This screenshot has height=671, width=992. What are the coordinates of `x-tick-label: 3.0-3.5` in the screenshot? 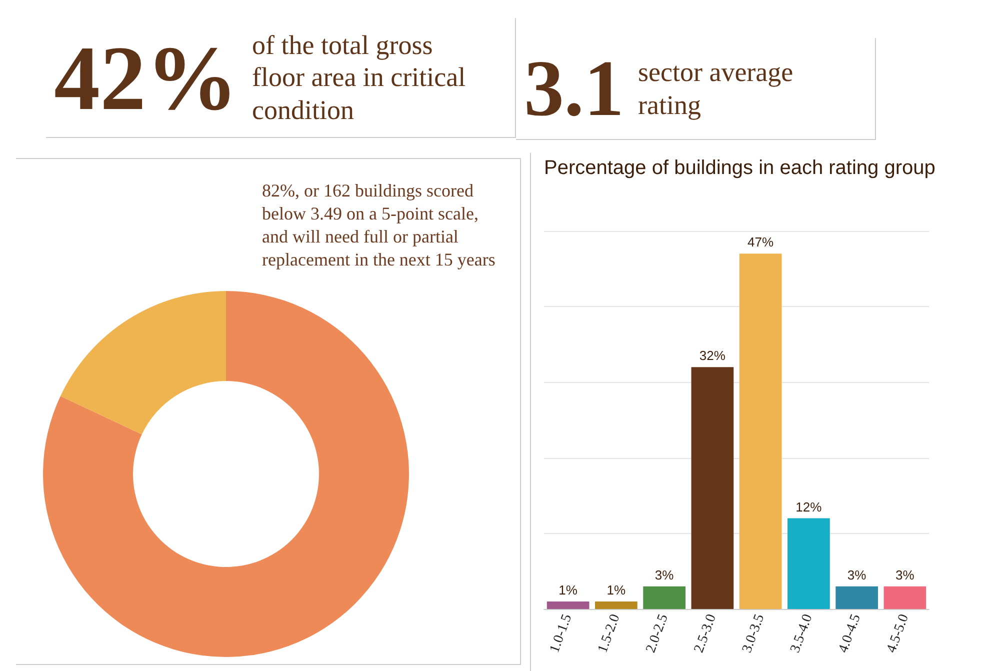 It's located at (754, 633).